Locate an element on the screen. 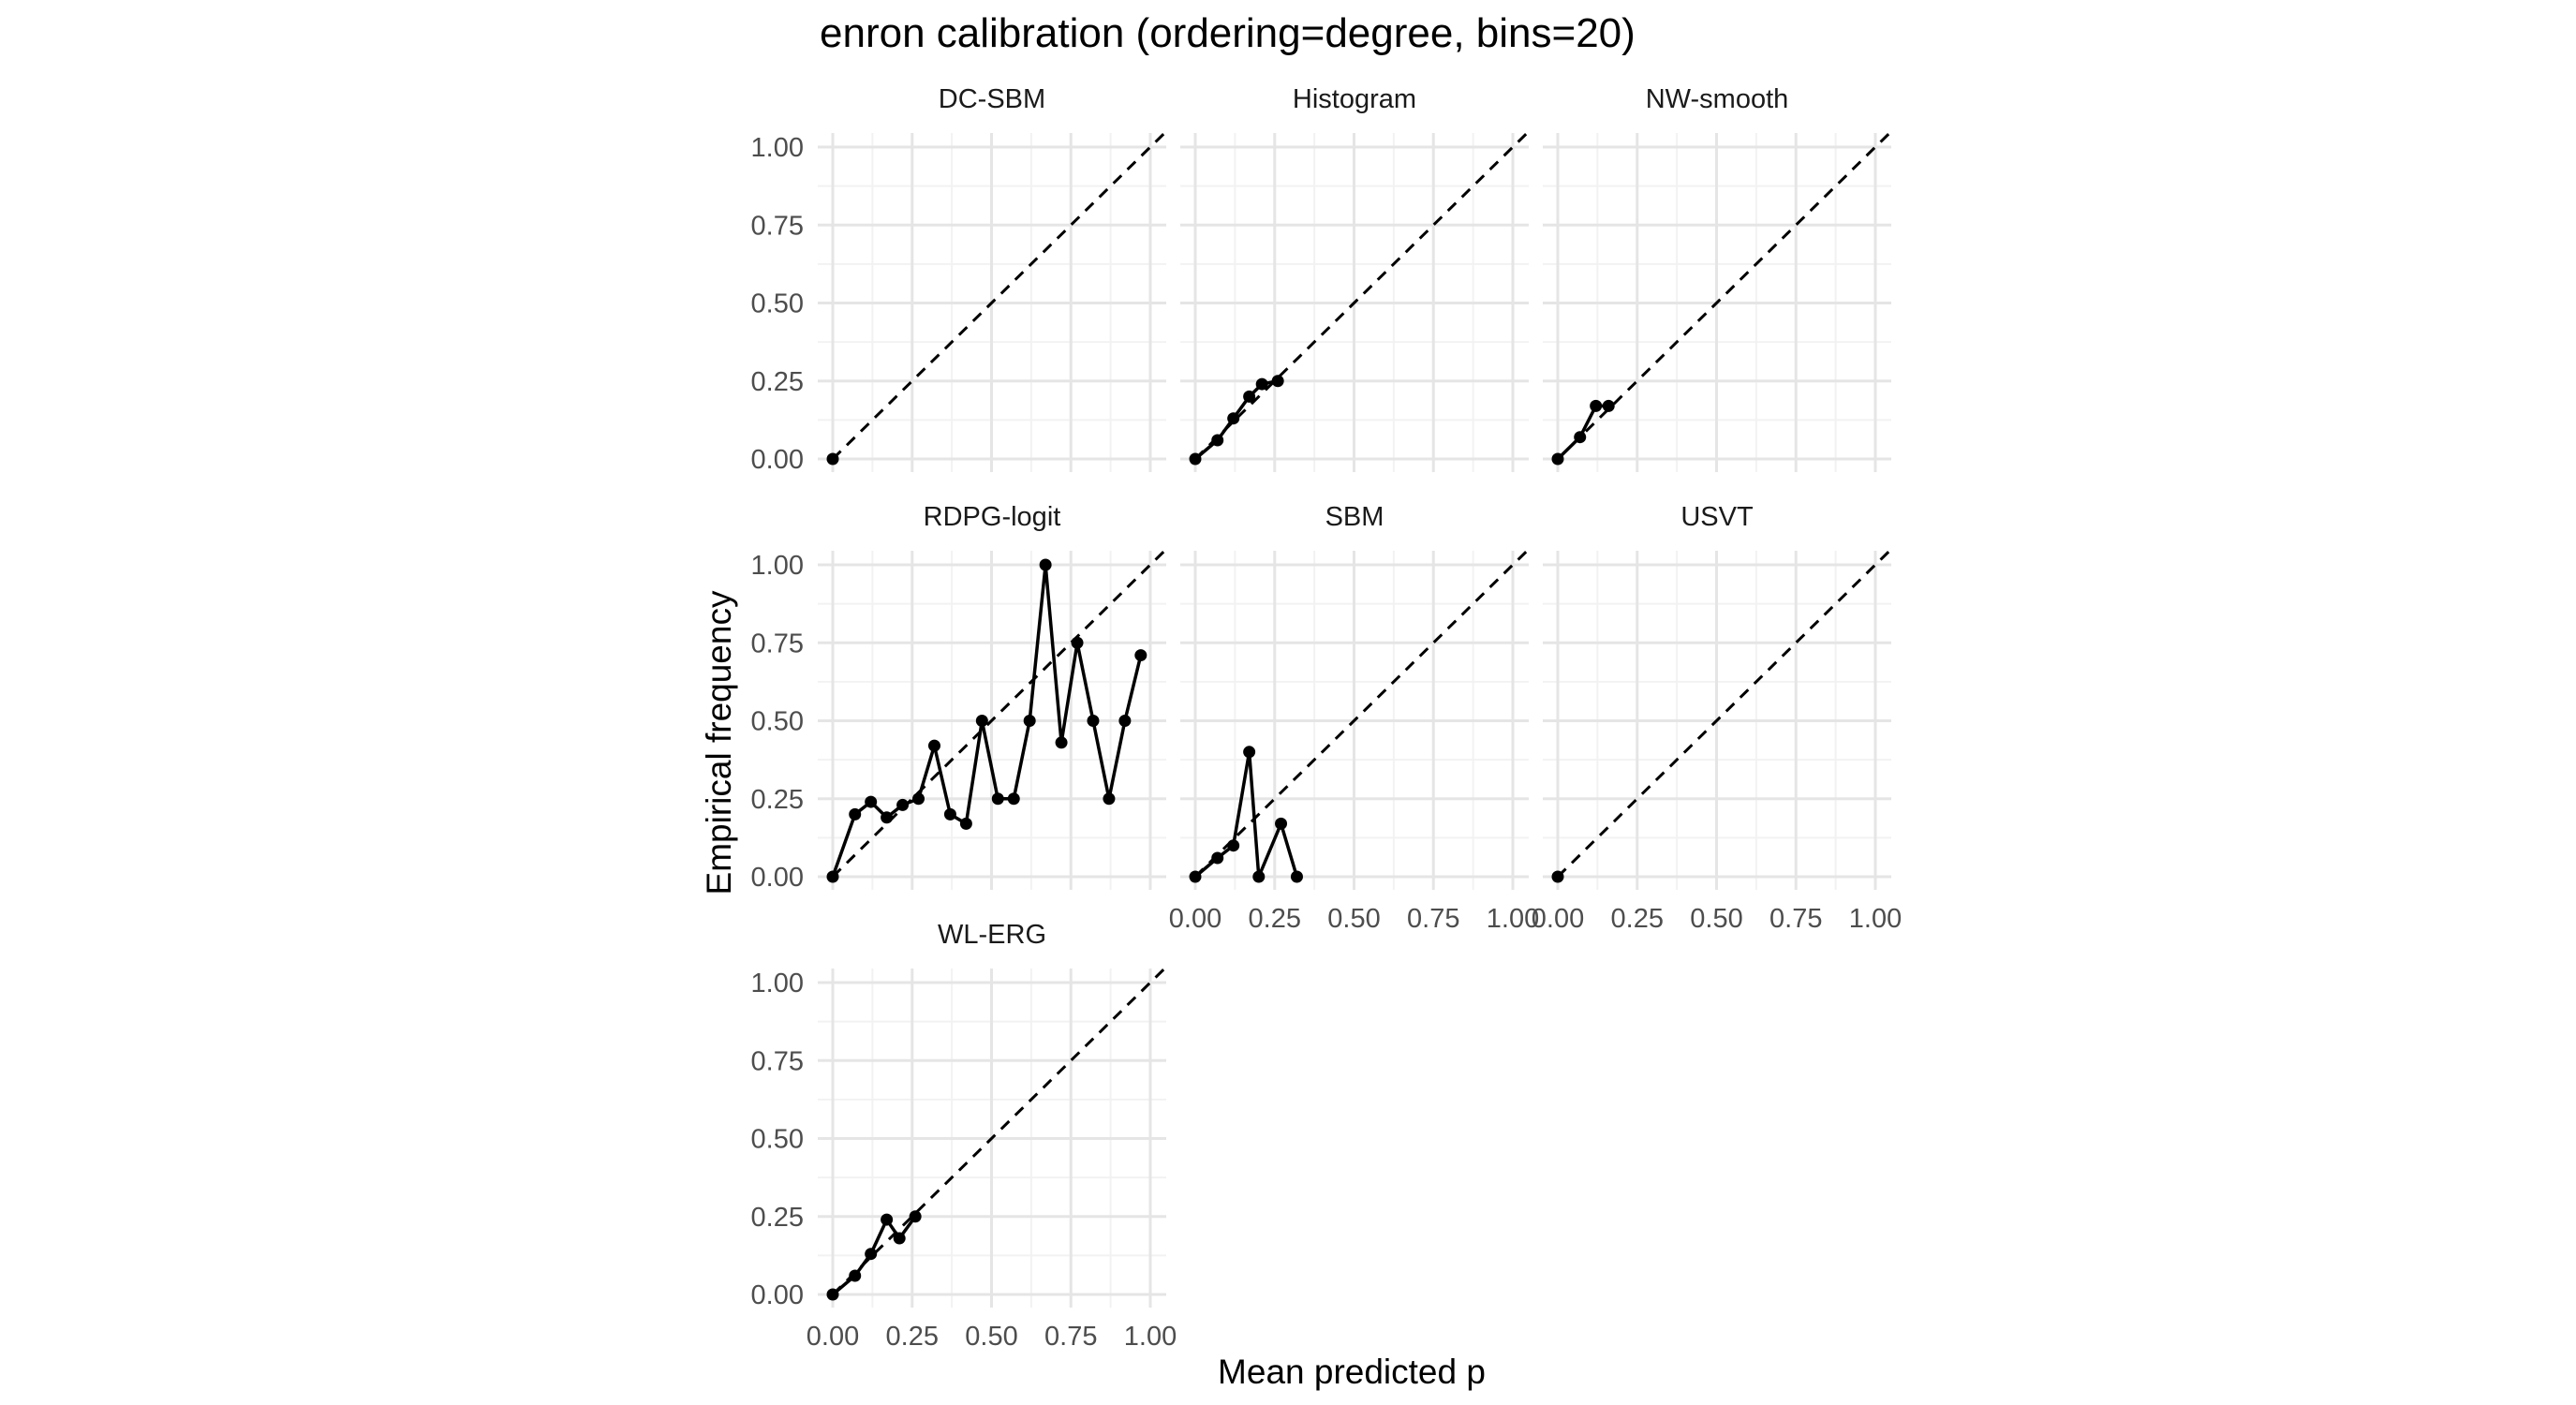  panel-title-rdpg-logit: RDPG-logit is located at coordinates (993, 517).